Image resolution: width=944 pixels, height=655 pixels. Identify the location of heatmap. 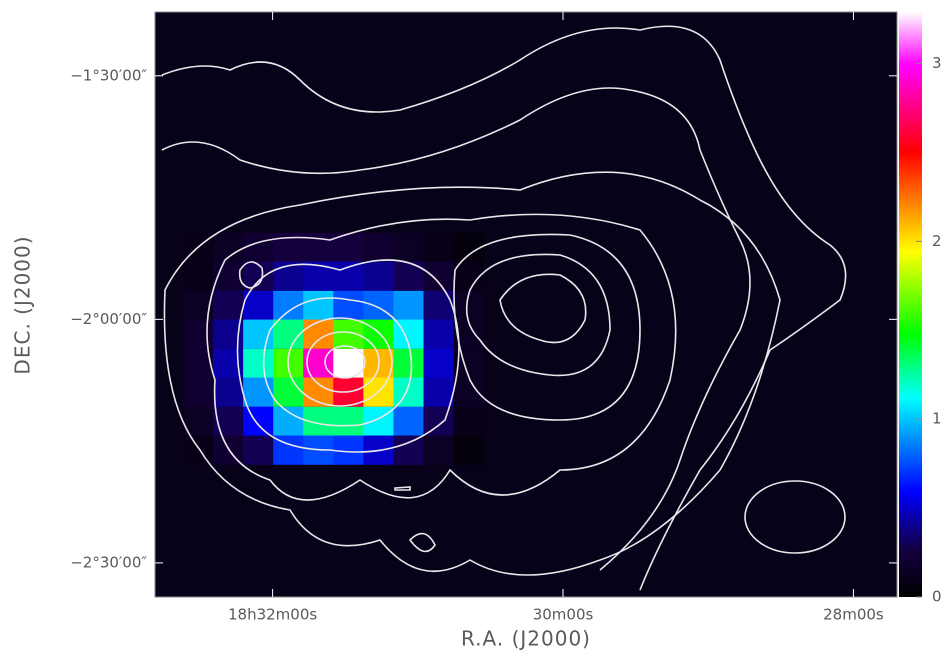
(333, 348).